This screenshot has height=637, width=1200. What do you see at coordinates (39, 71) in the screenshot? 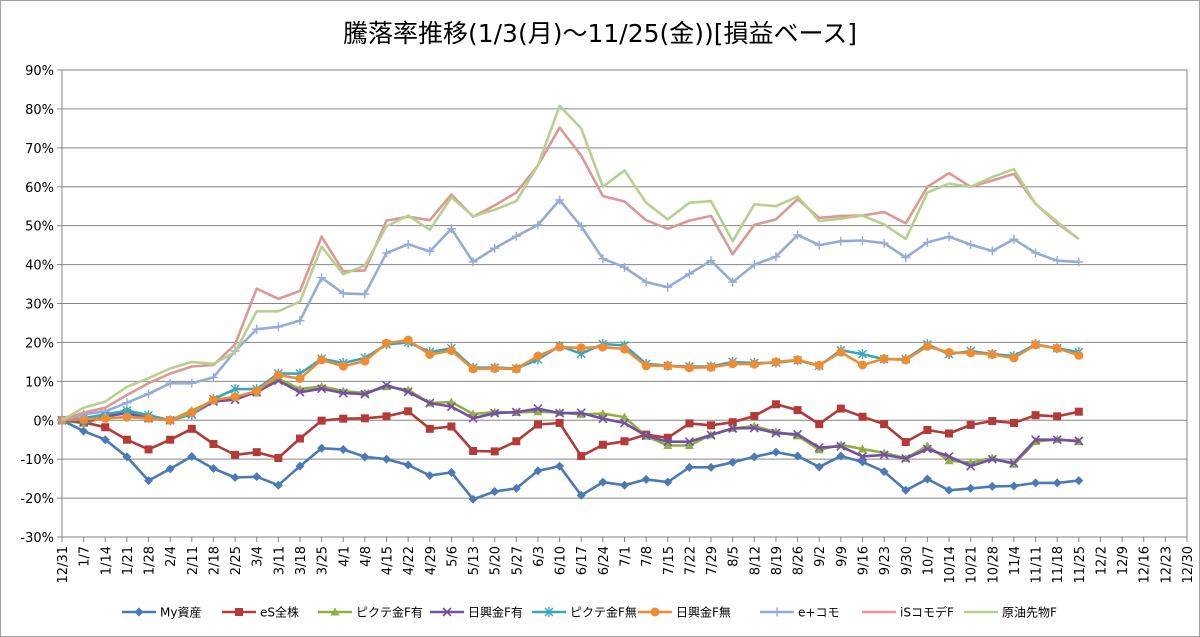
I see `y-tick-label: 90%` at bounding box center [39, 71].